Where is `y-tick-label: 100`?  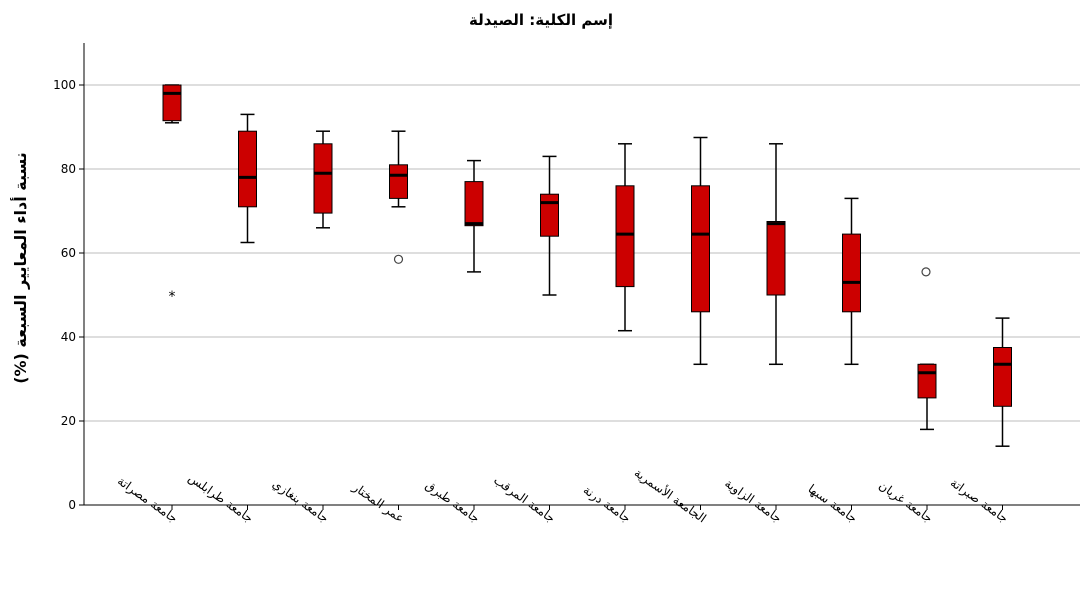 y-tick-label: 100 is located at coordinates (64, 85).